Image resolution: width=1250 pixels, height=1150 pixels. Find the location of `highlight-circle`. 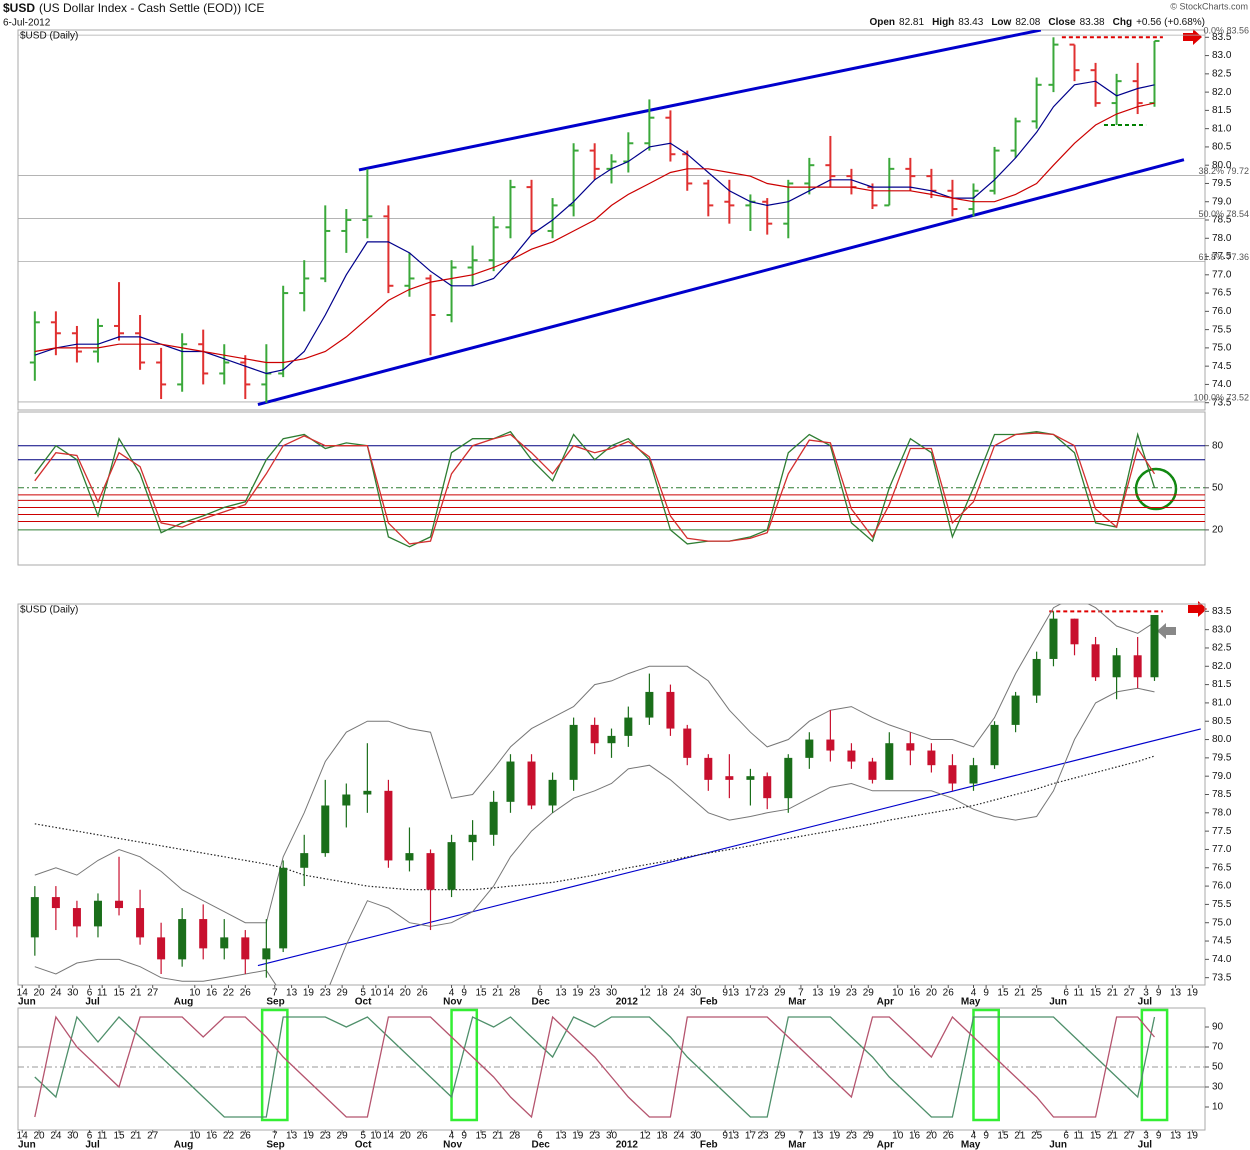

highlight-circle is located at coordinates (1156, 489).